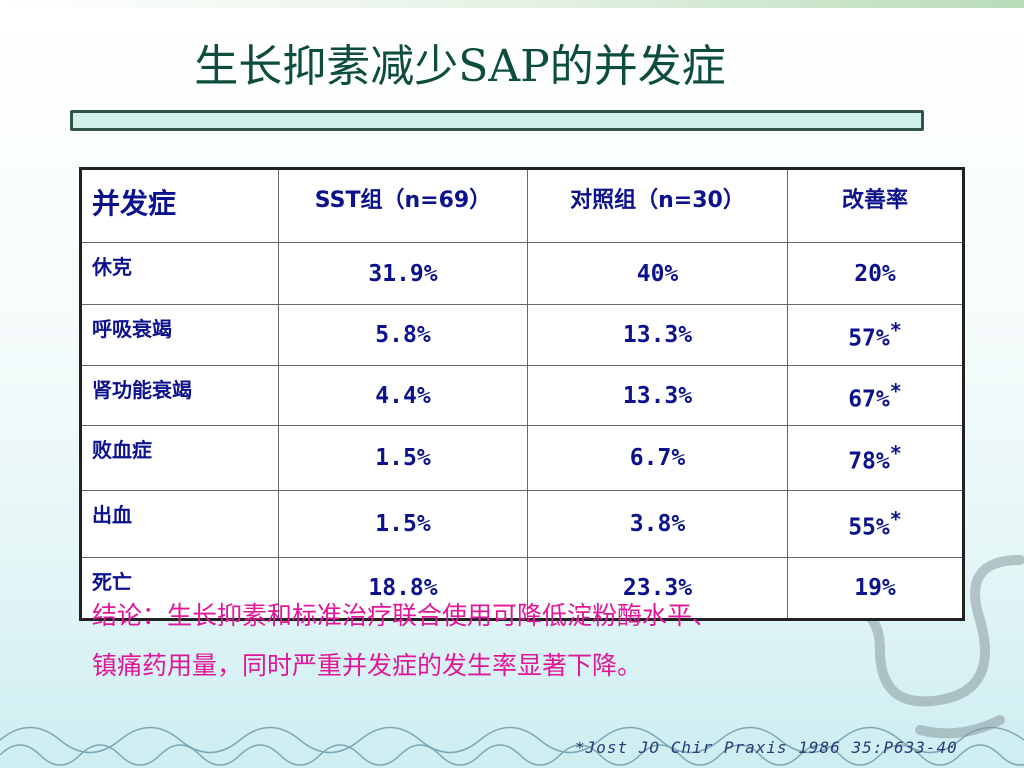 The height and width of the screenshot is (768, 1024). I want to click on top-stripe, so click(512, 4).